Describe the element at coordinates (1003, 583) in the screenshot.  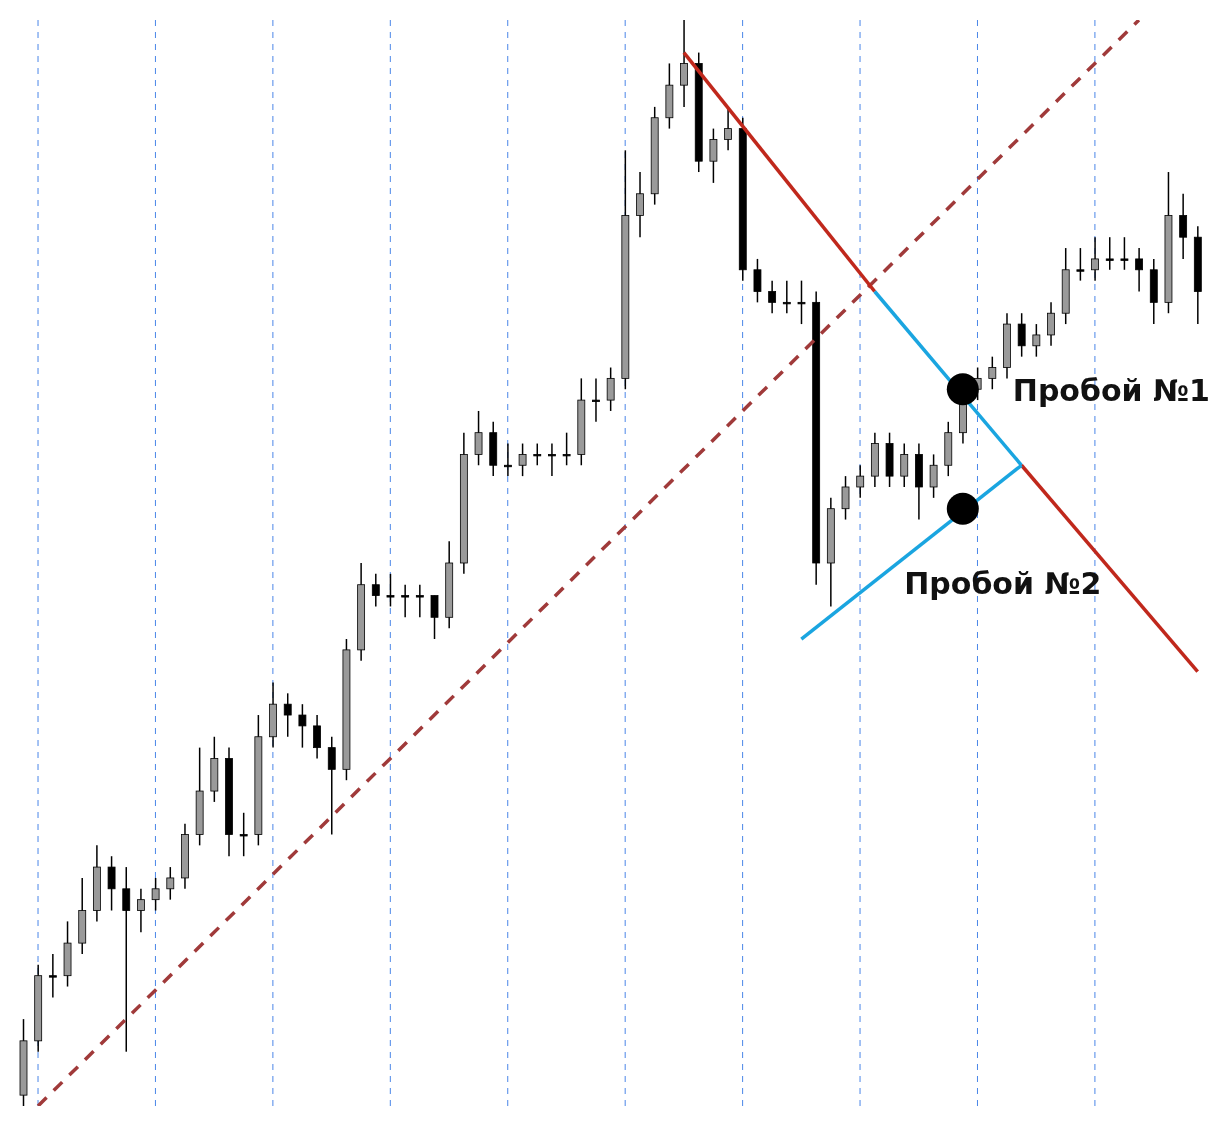
I see `annotation: Пробой №2` at that location.